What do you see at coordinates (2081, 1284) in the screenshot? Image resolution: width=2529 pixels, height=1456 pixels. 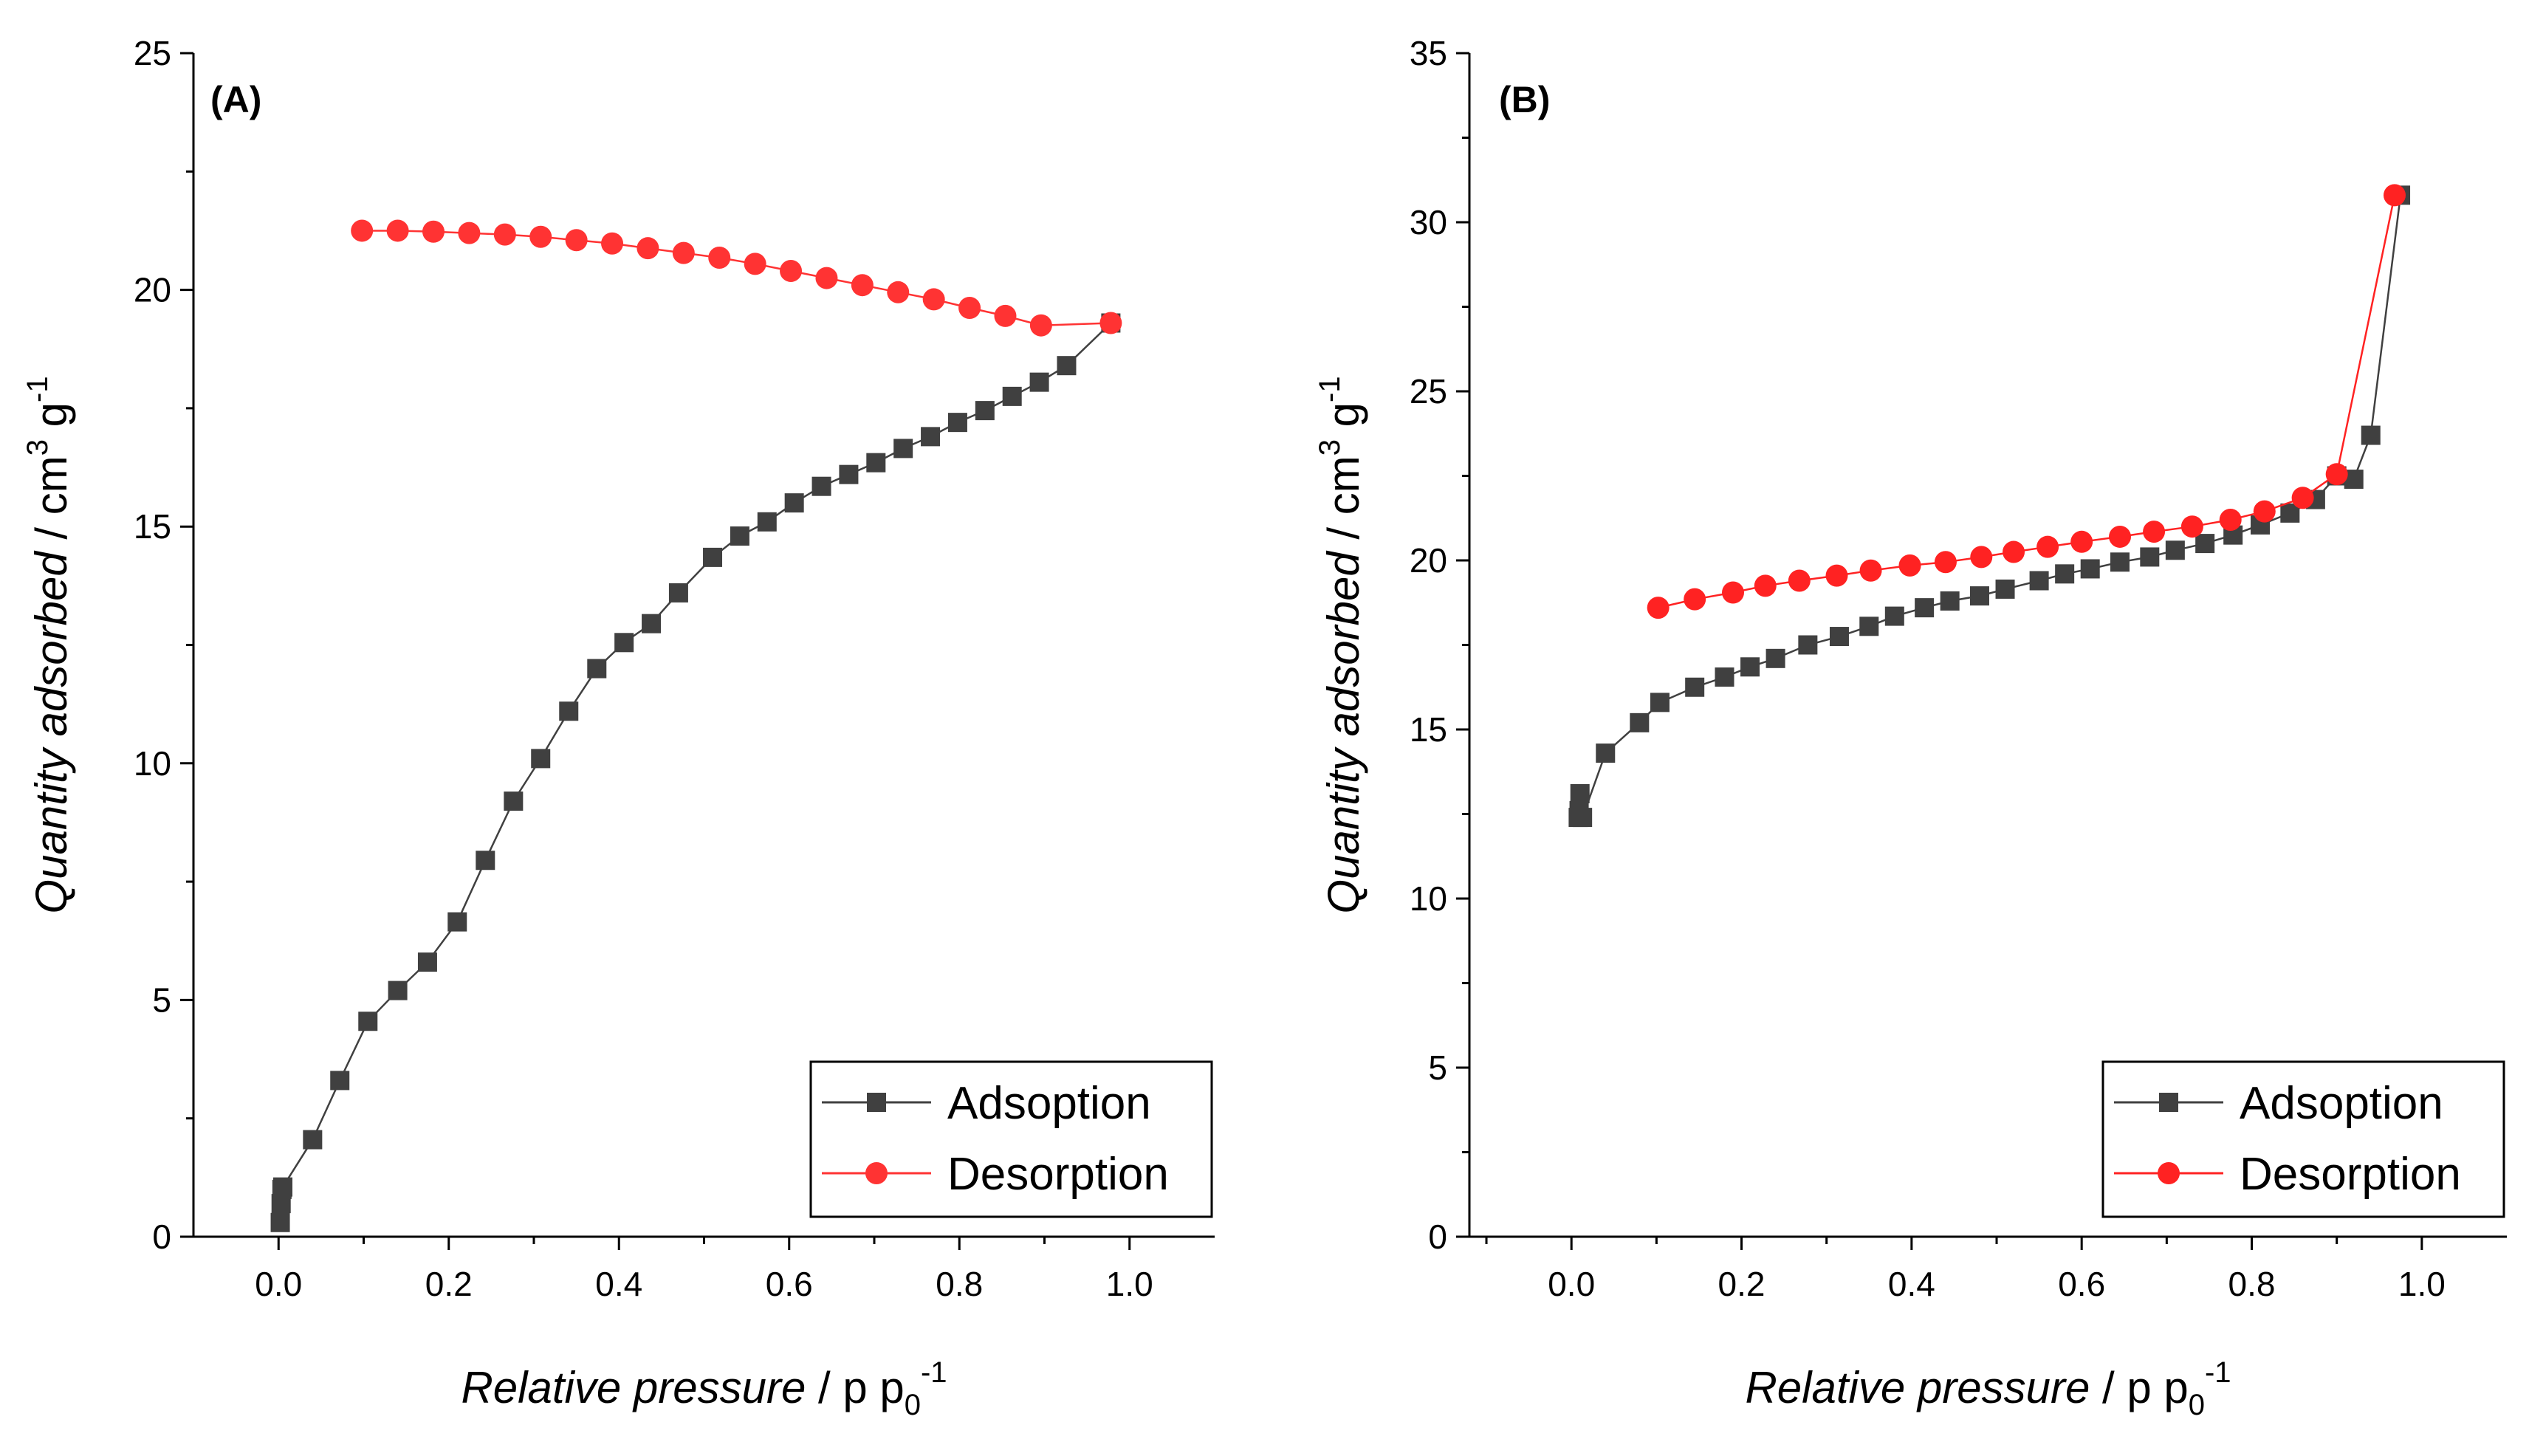 I see `x-tick-label: 0.6` at bounding box center [2081, 1284].